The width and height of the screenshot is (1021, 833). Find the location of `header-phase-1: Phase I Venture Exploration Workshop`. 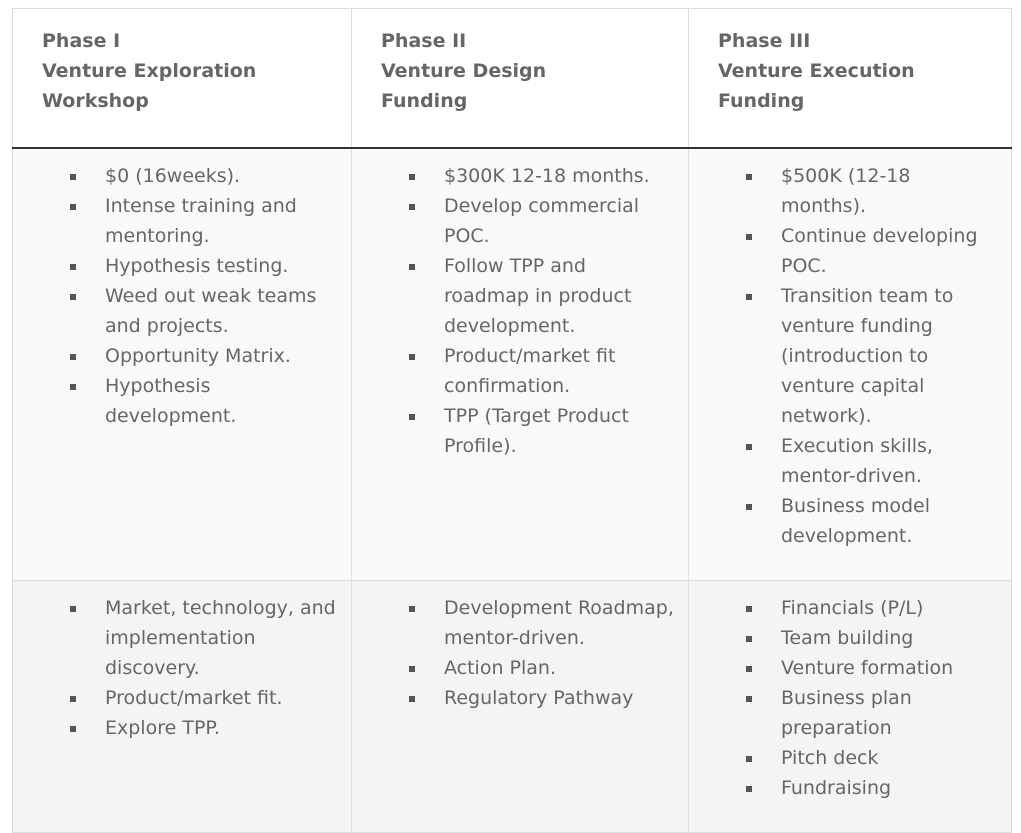

header-phase-1: Phase I Venture Exploration Workshop is located at coordinates (182, 78).